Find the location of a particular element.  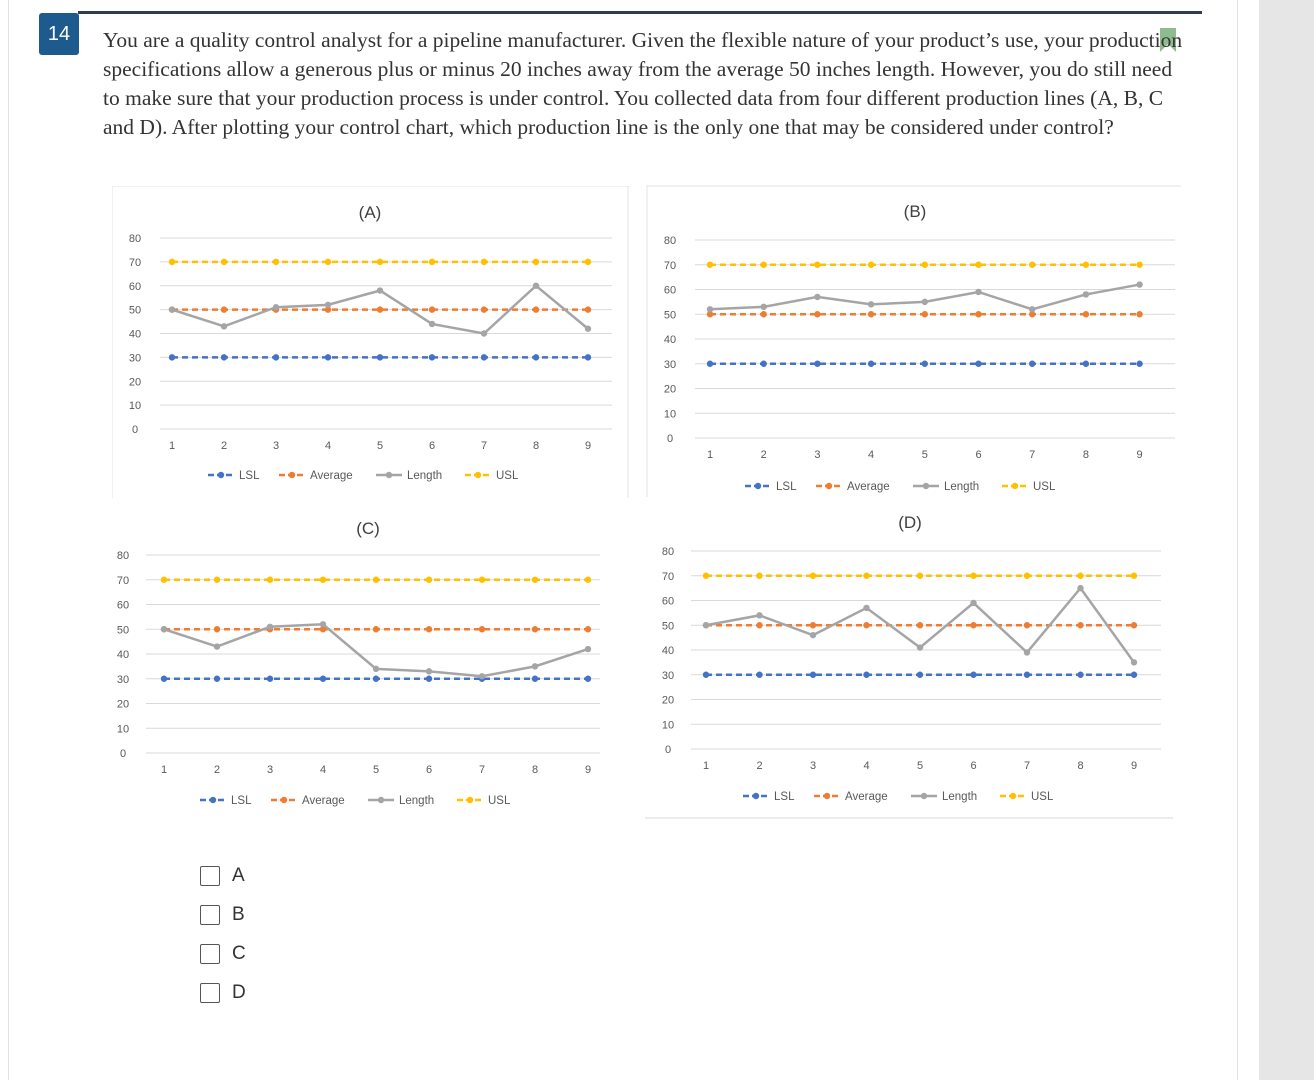

chart-c-ytick: 50 is located at coordinates (123, 630).